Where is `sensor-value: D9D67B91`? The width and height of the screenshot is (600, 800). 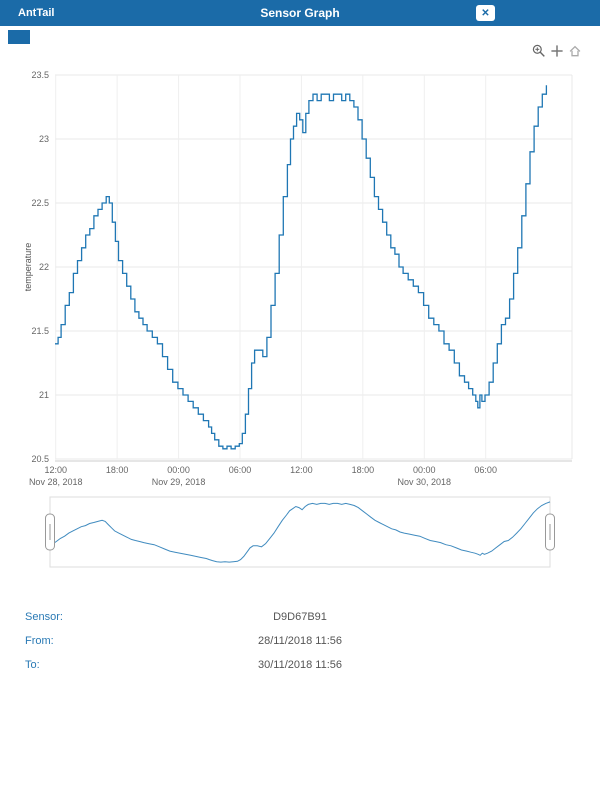 sensor-value: D9D67B91 is located at coordinates (300, 617).